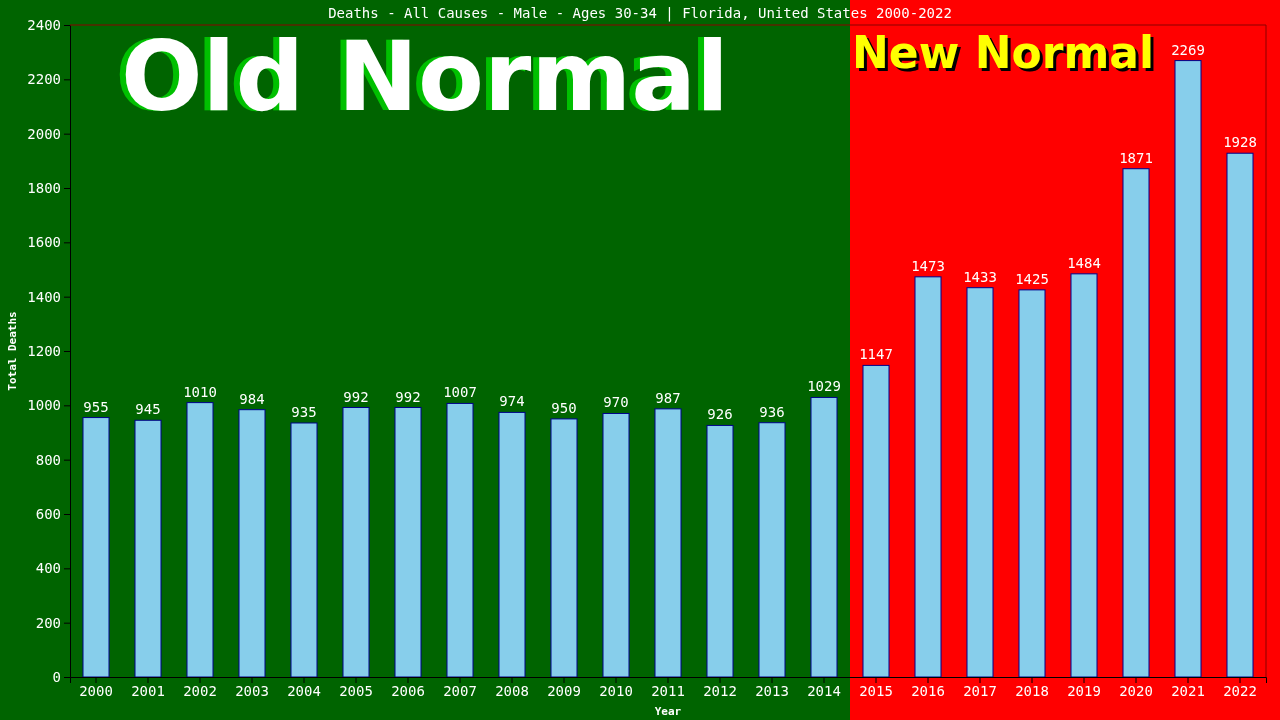 This screenshot has width=1280, height=720. Describe the element at coordinates (668, 397) in the screenshot. I see `data-label: 987` at that location.